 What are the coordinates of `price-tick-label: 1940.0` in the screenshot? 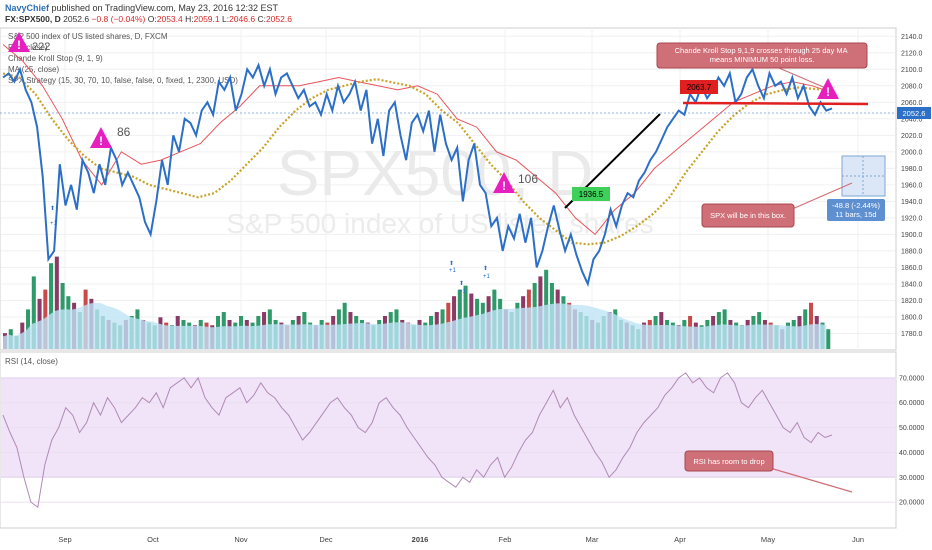 It's located at (912, 202).